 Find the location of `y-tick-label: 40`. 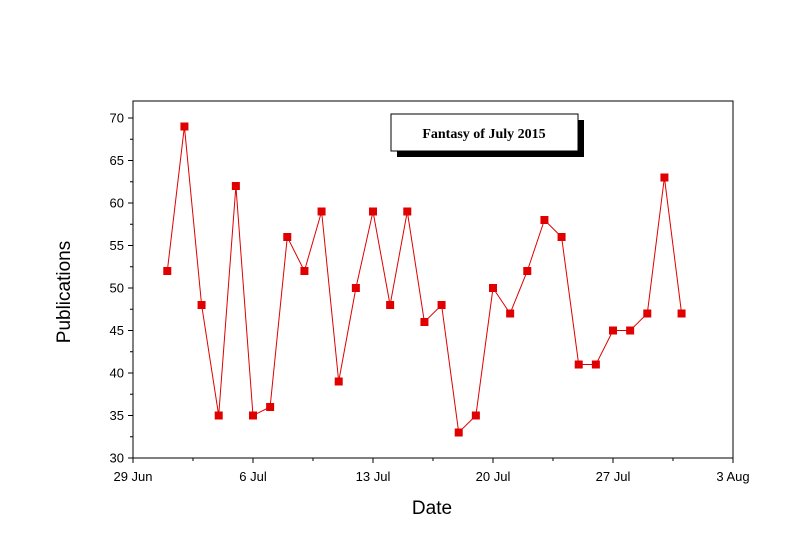

y-tick-label: 40 is located at coordinates (117, 373).